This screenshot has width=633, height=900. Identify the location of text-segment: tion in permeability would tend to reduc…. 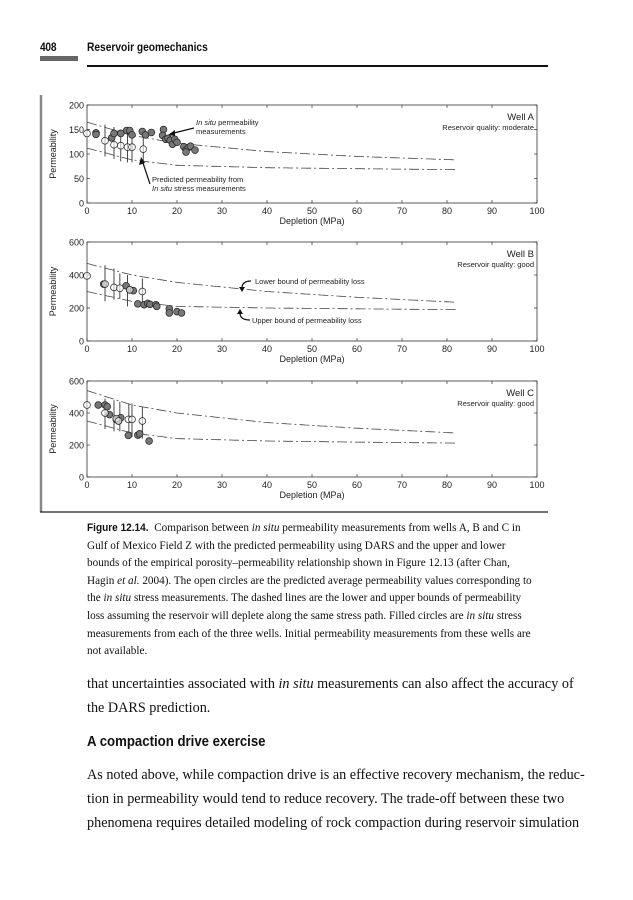
(326, 799).